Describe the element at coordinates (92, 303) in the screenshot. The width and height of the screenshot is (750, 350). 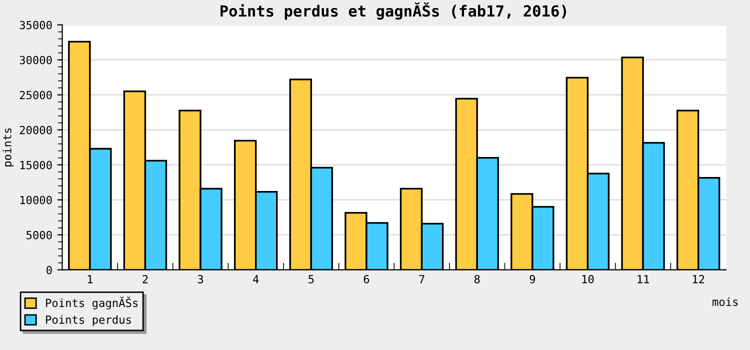
I see `legend-label: Points gagnĂŠs` at that location.